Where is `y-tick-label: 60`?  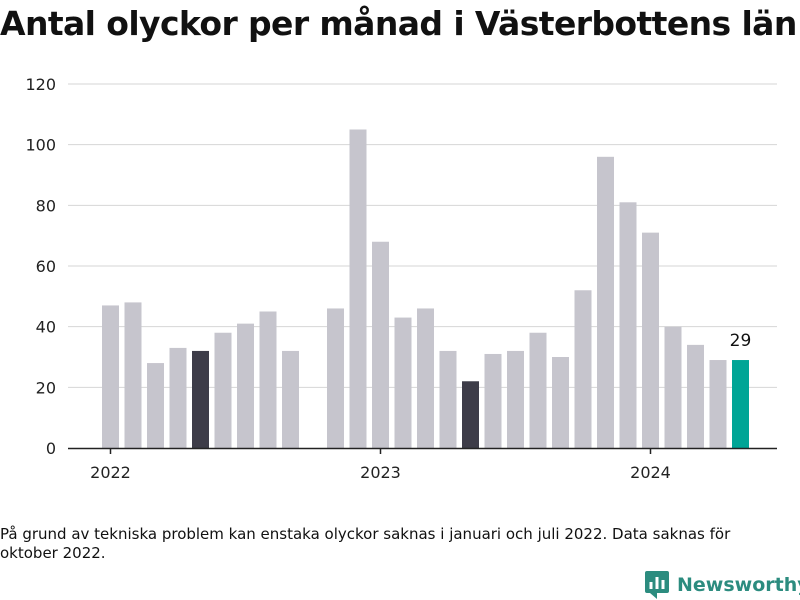 y-tick-label: 60 is located at coordinates (46, 266).